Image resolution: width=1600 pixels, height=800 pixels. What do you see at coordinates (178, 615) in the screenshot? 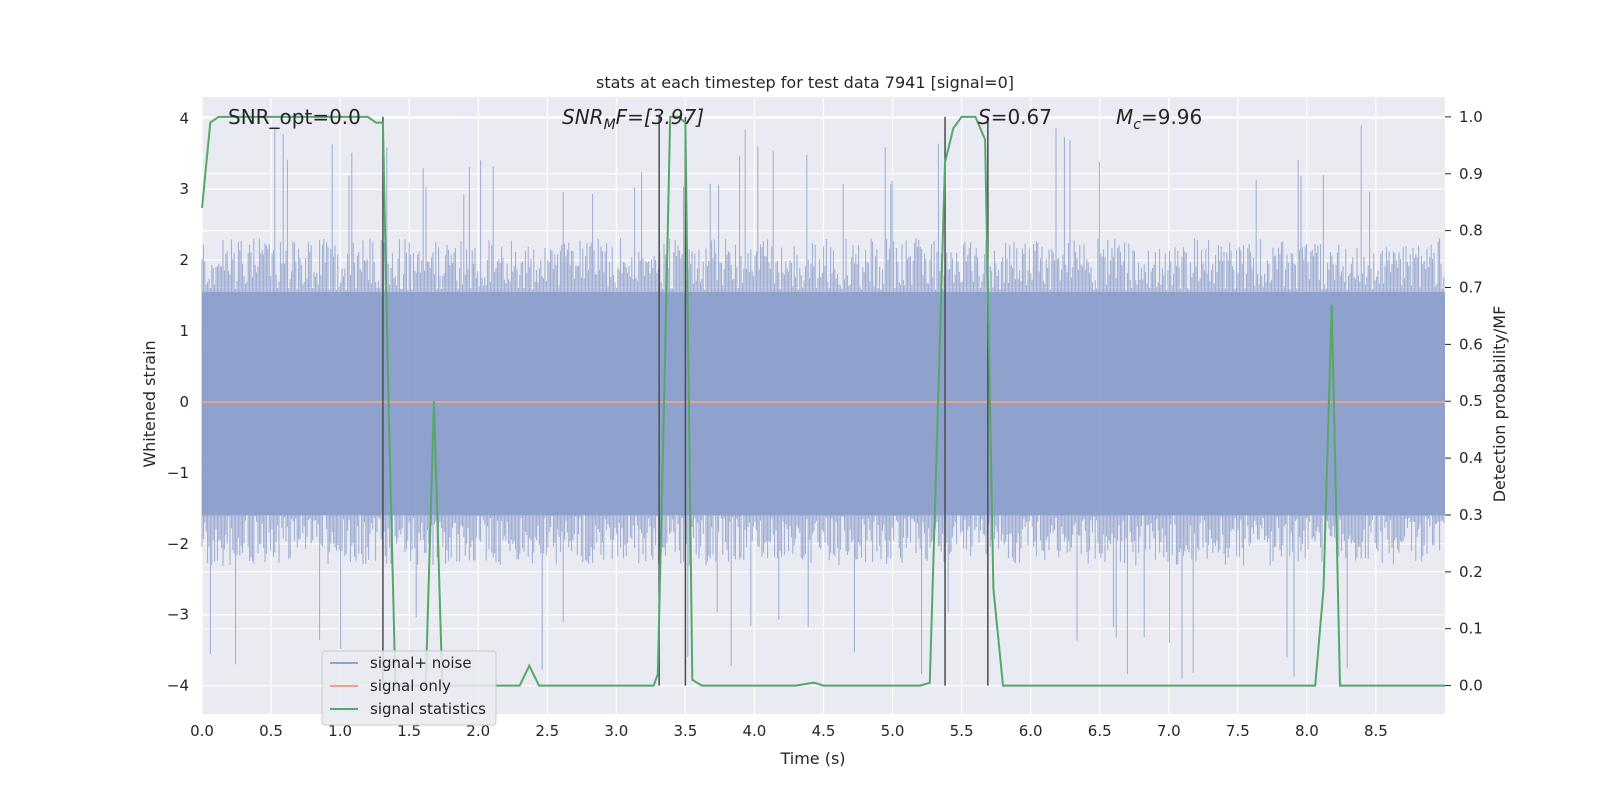
I see `y-left-tick-label: −3` at bounding box center [178, 615].